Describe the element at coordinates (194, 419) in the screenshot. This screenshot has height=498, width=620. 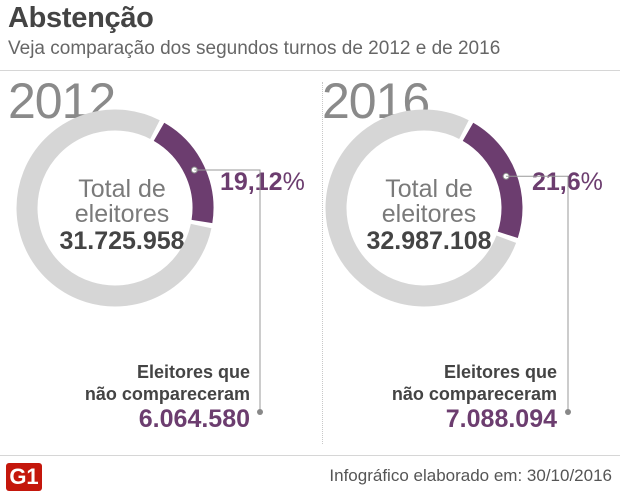
I see `absent-2012-value: 6.064.580` at that location.